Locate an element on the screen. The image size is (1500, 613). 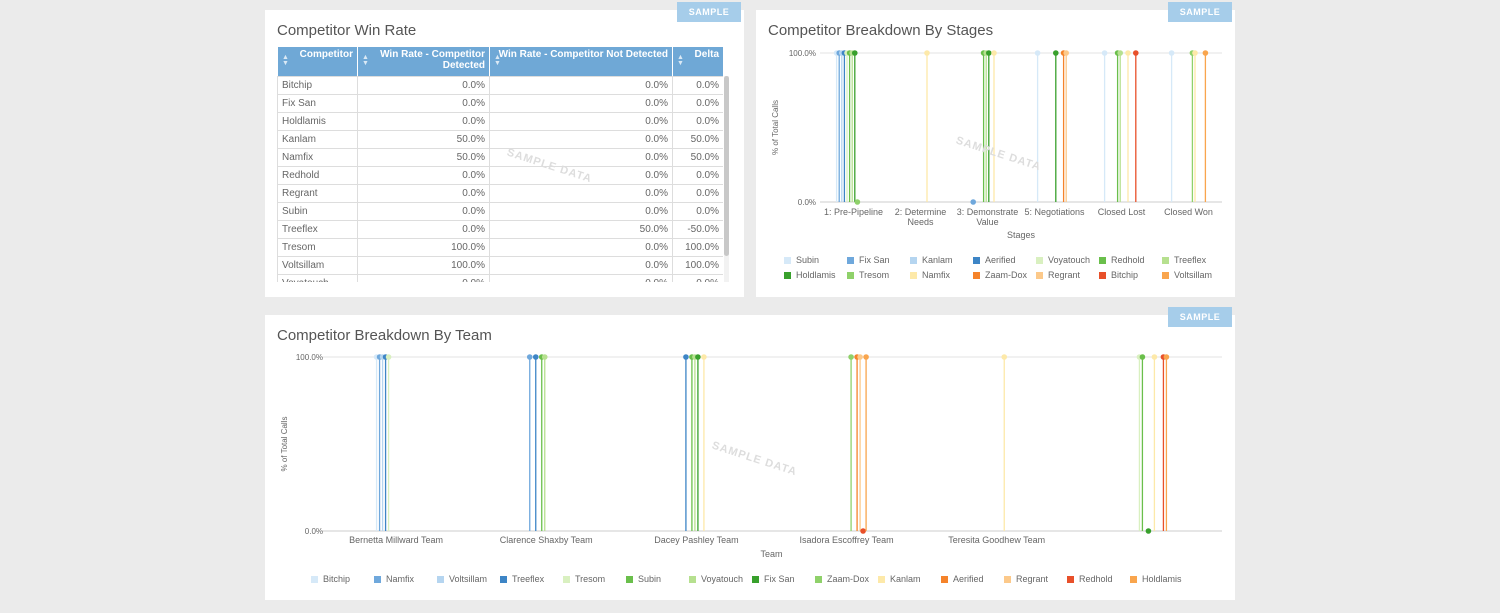
legend-label: Kanlam is located at coordinates (937, 260).